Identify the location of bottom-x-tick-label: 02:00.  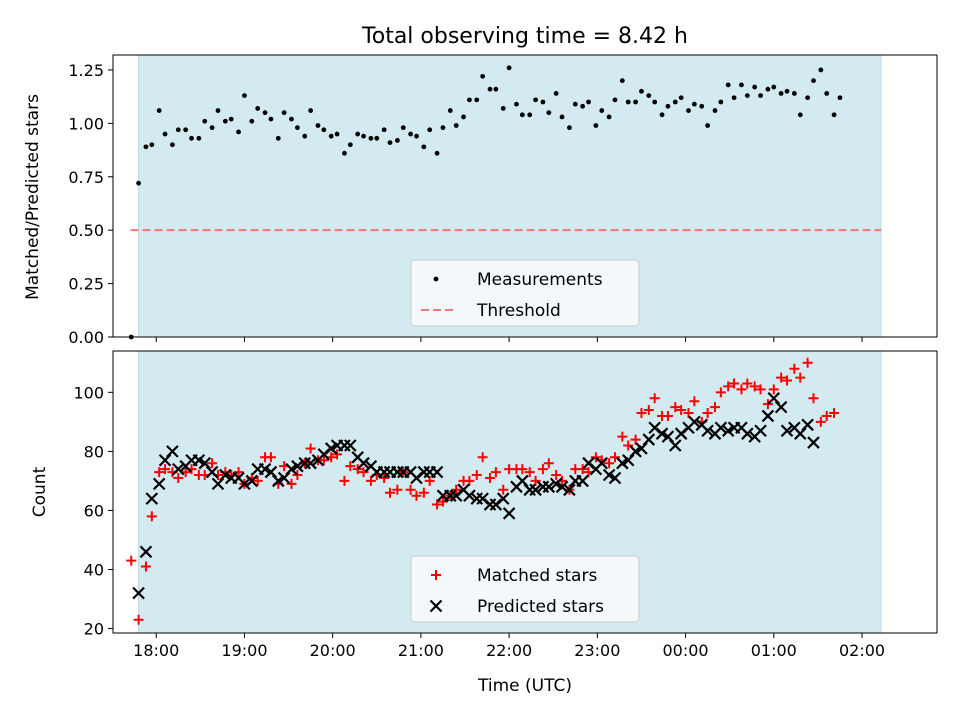
(862, 650).